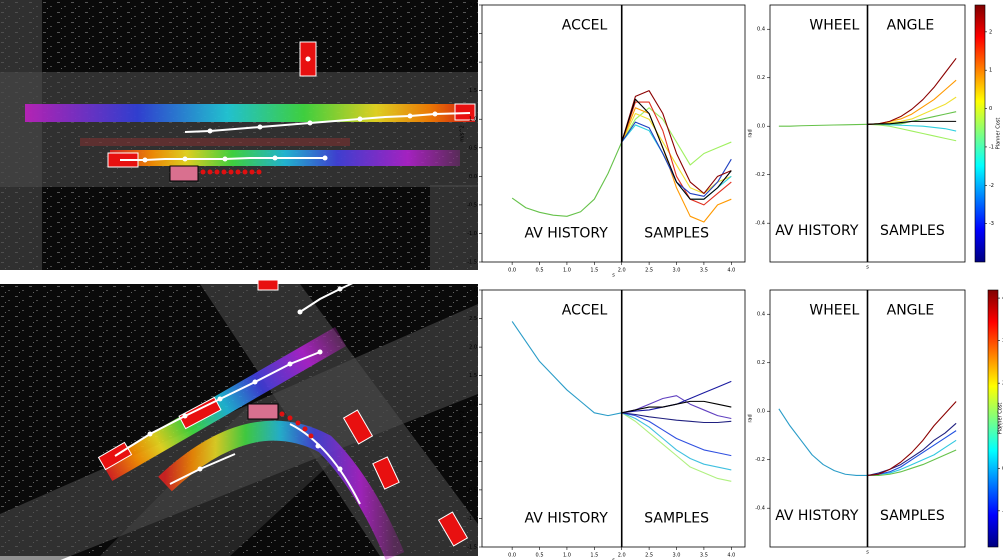 This screenshot has height=560, width=1003. What do you see at coordinates (472, 490) in the screenshot?
I see `y-tick-label: -0.5` at bounding box center [472, 490].